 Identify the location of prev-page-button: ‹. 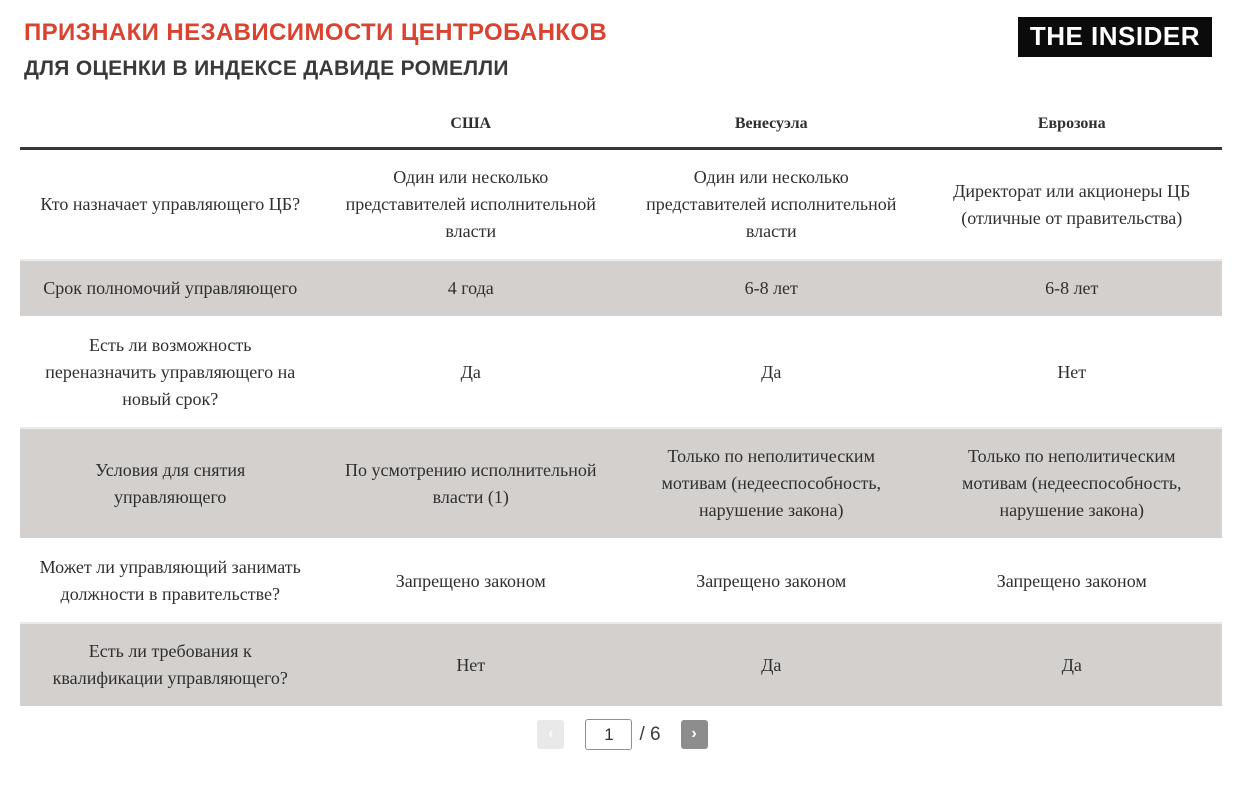
(551, 734).